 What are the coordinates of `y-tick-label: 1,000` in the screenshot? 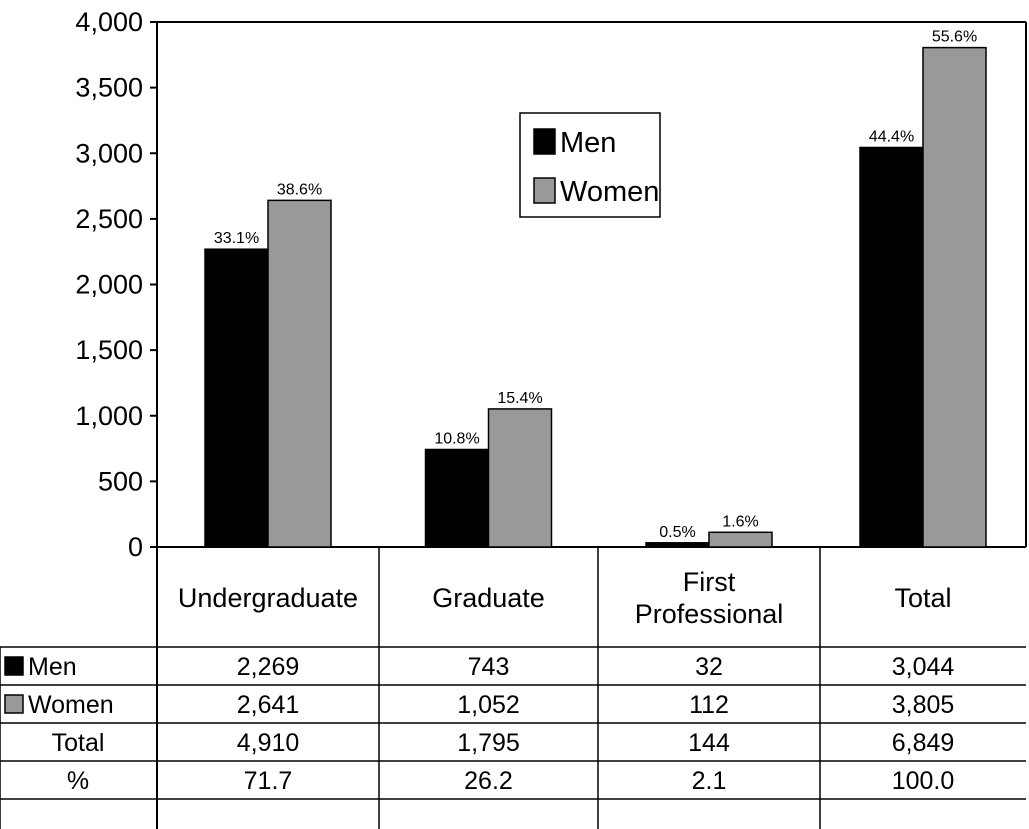 It's located at (109, 416).